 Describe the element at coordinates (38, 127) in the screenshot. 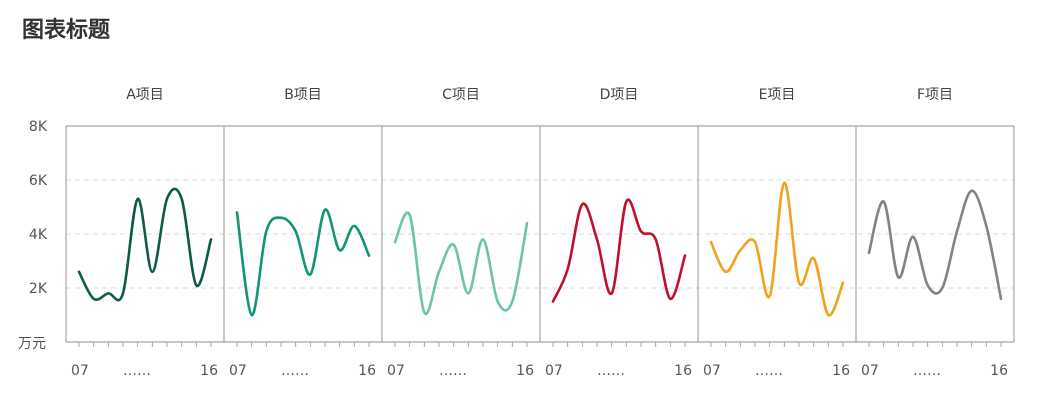

I see `y-tick-label: 8K` at that location.